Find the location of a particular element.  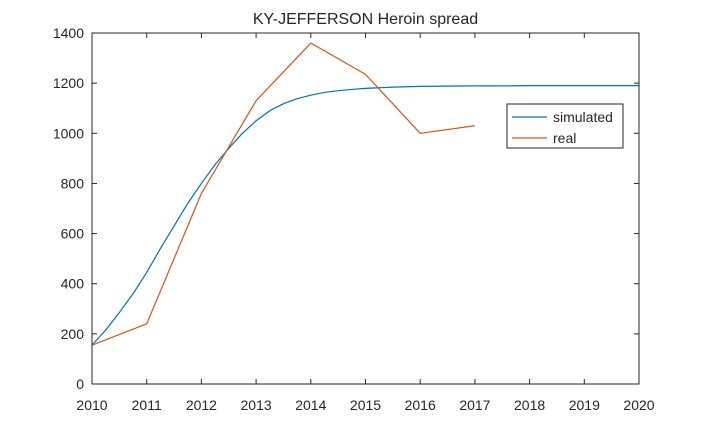

x-tick-label: 2018 is located at coordinates (529, 405).